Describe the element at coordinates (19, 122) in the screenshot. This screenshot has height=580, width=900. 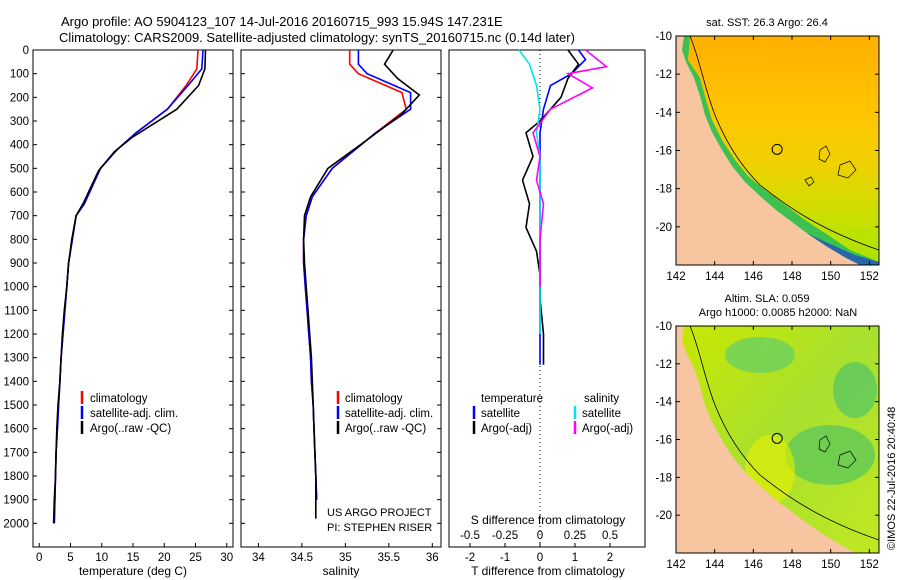
I see `depth-tick-label: 300` at that location.